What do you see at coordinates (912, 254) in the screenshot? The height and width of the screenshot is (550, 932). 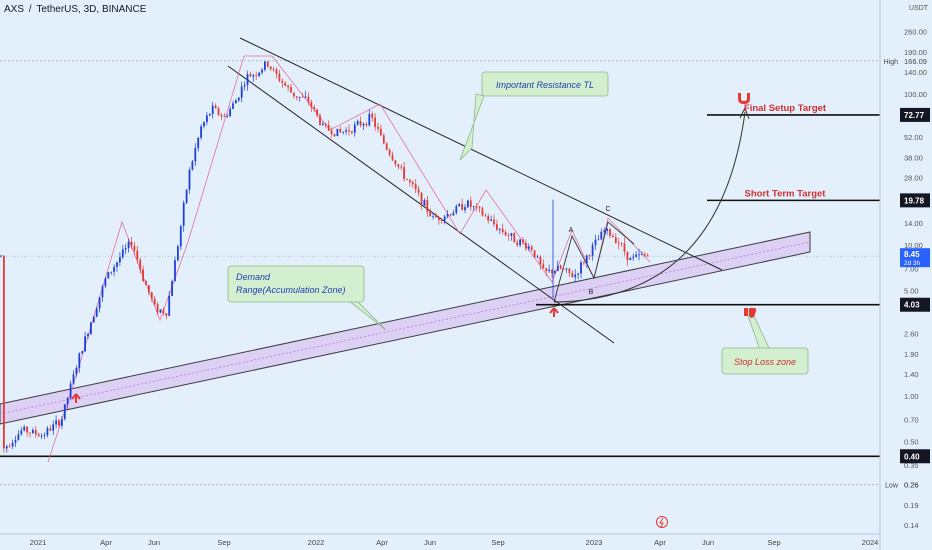 I see `current-price-value: 8.45` at bounding box center [912, 254].